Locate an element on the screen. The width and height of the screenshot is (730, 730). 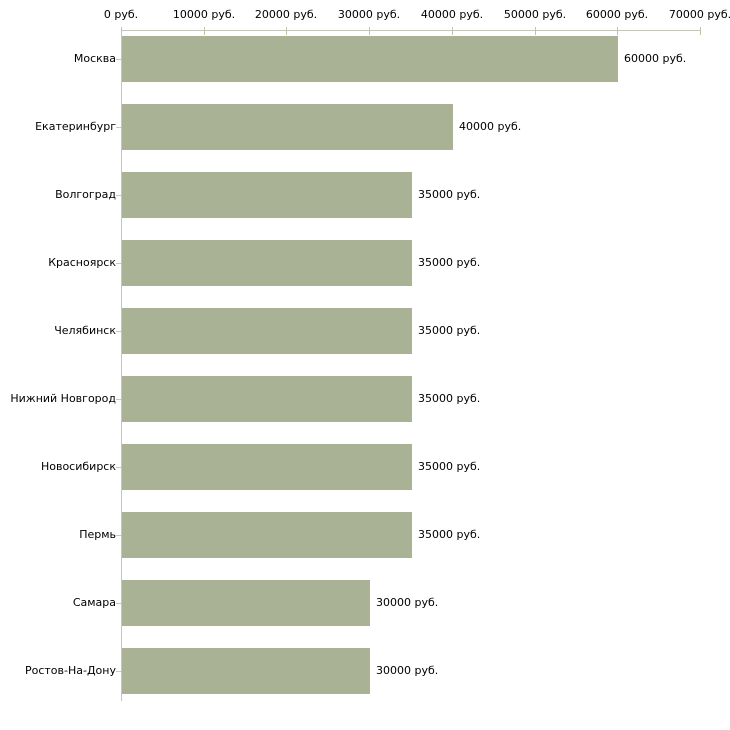
x-axis-tick-label: 70000 руб. is located at coordinates (699, 14).